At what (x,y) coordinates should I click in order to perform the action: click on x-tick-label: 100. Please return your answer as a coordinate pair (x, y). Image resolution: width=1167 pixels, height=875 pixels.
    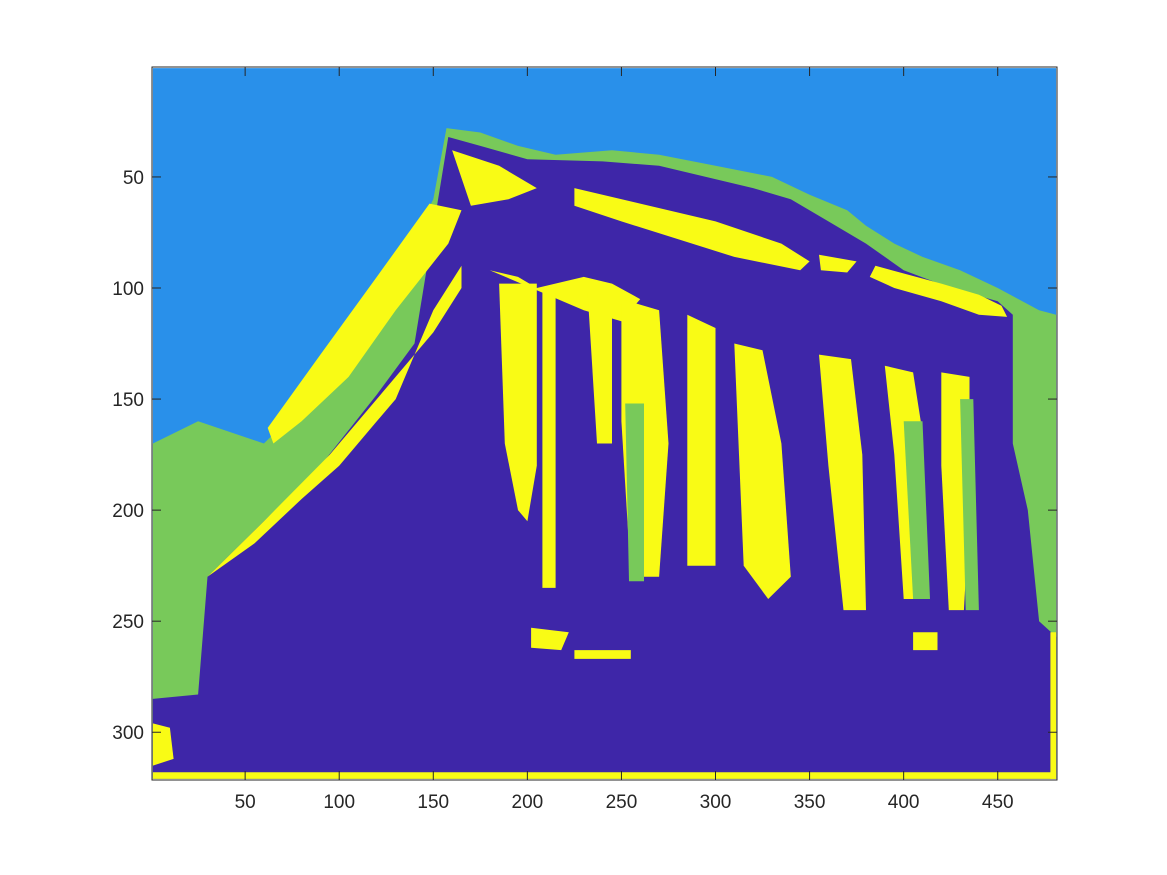
    Looking at the image, I should click on (339, 802).